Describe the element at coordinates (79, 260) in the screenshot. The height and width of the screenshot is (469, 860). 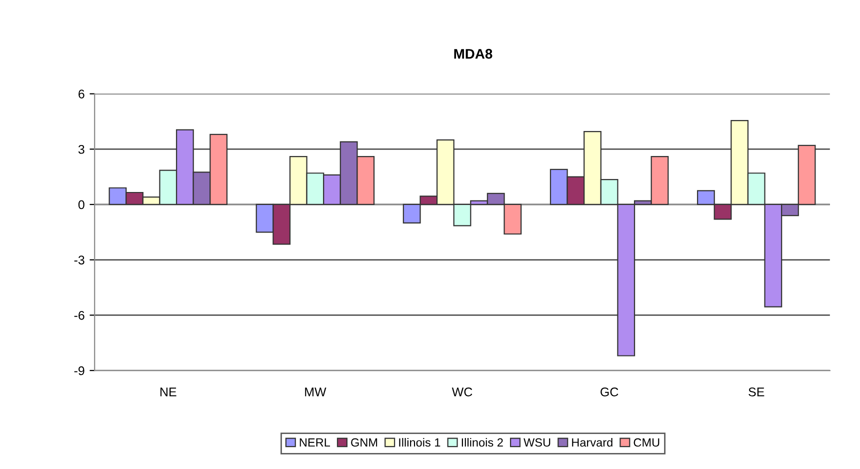
I see `y-tick-label: -3` at that location.